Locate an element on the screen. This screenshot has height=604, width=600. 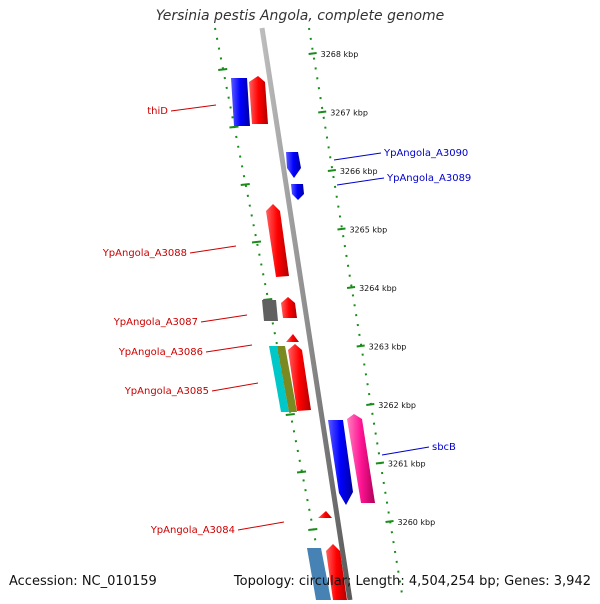
ruler-tick-label: 3260 kbp is located at coordinates (417, 522).